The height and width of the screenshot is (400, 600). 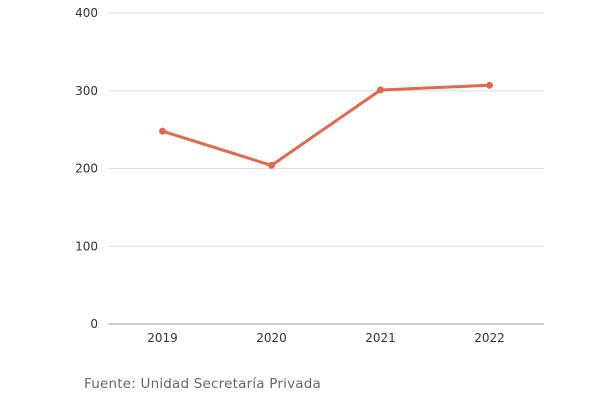 I want to click on series-line-path, so click(x=326, y=125).